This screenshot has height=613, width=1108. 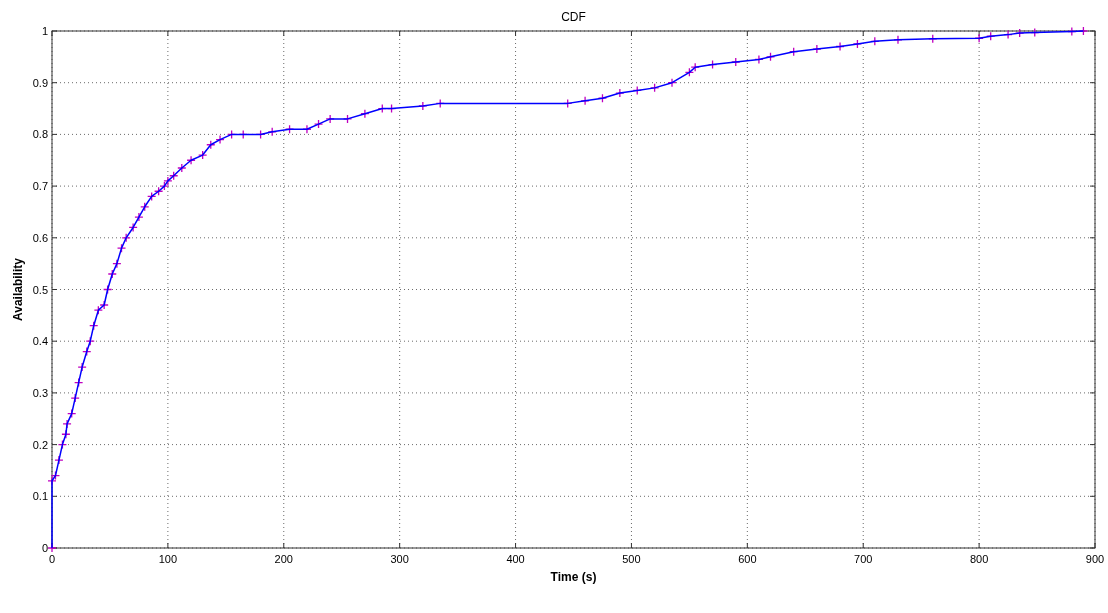 I want to click on x-tick-label: 300, so click(x=399, y=559).